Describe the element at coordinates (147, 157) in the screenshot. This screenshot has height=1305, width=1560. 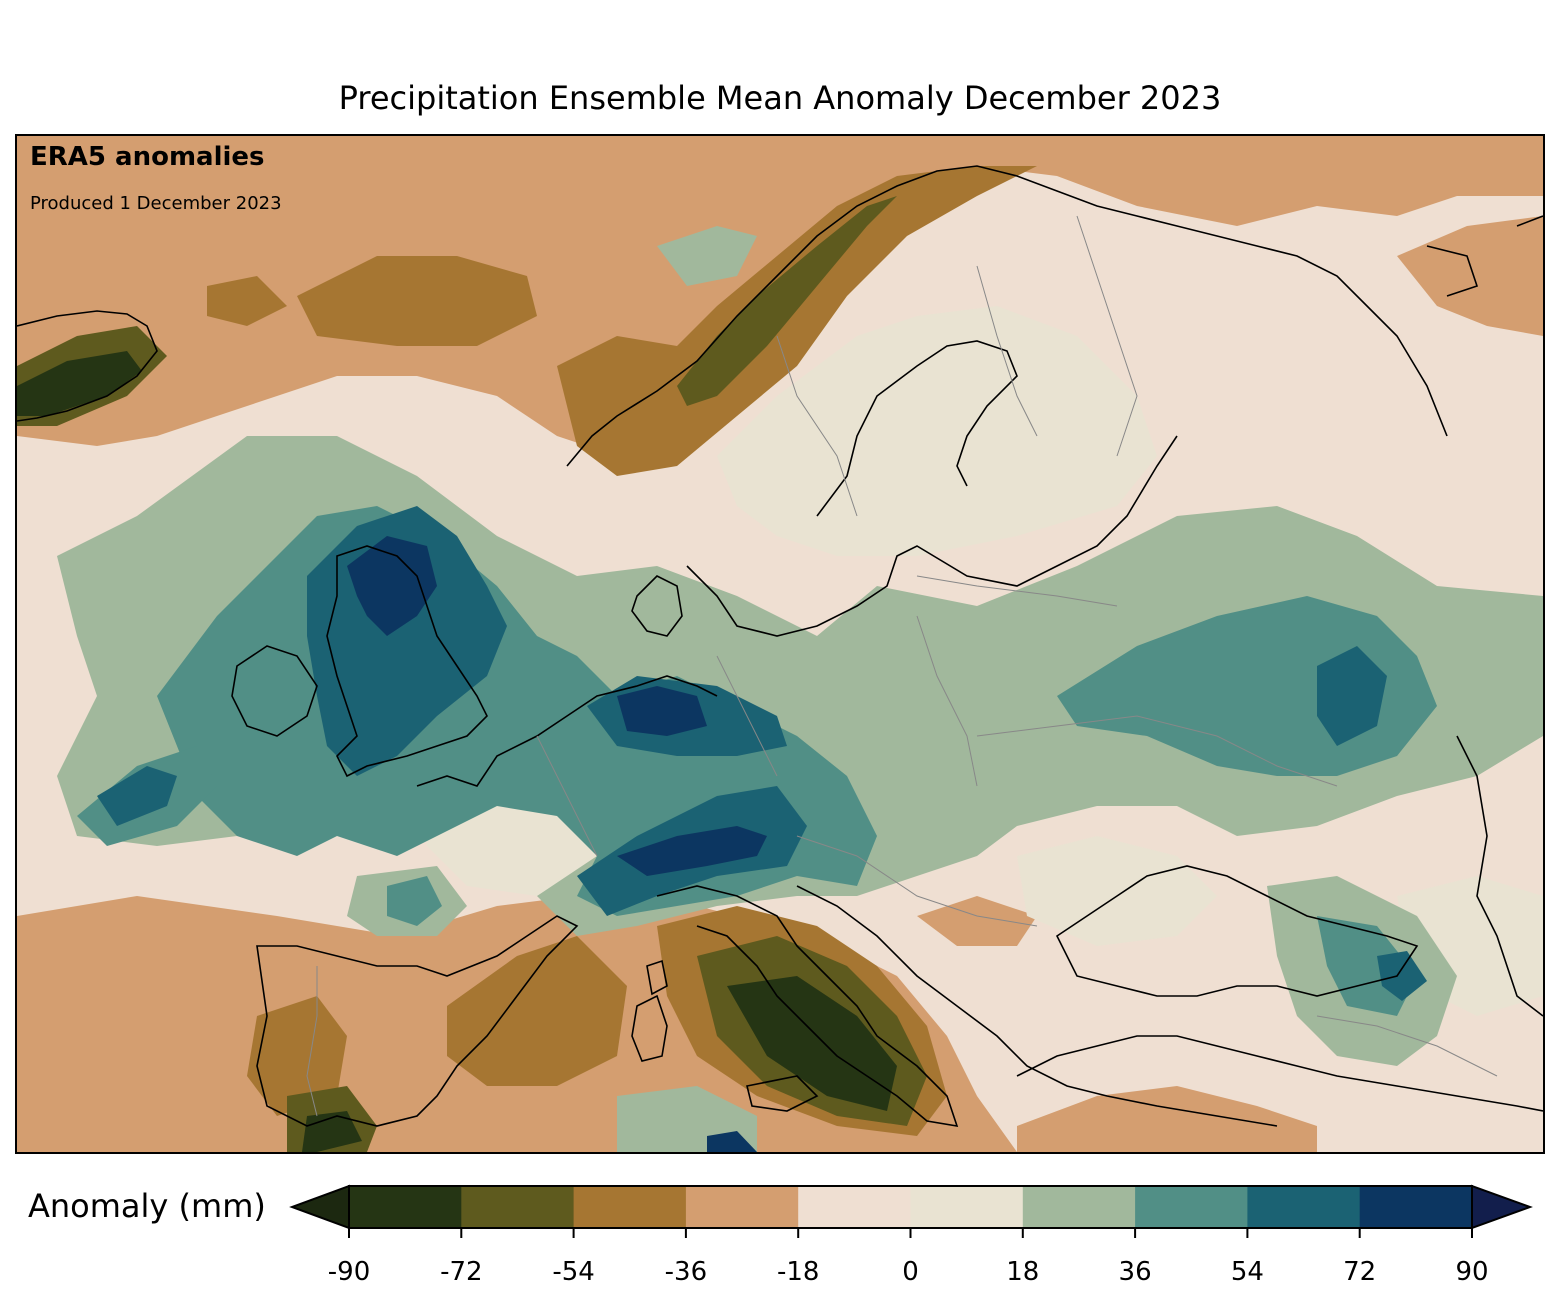
I see `overlay-heading: ERA5 anomalies` at that location.